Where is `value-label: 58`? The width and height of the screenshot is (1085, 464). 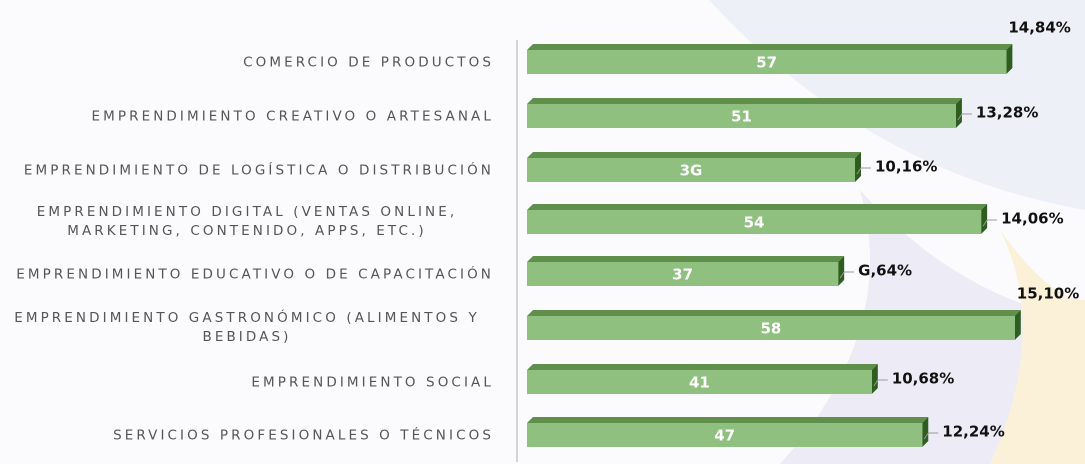 value-label: 58 is located at coordinates (770, 329).